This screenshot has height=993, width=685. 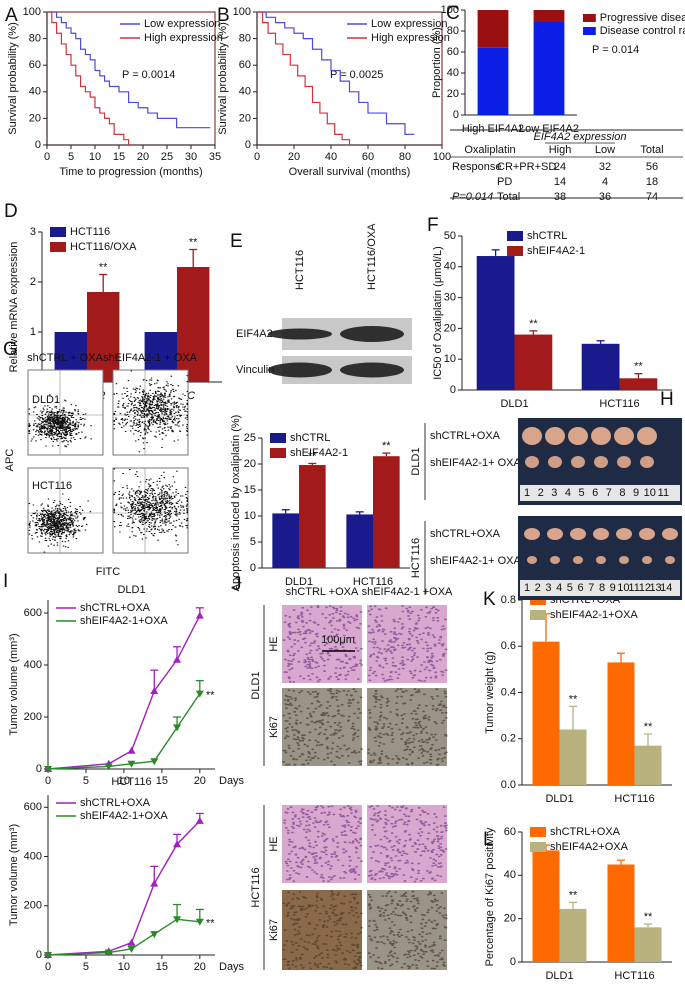 I want to click on x-tick-label: 5, so click(x=86, y=781).